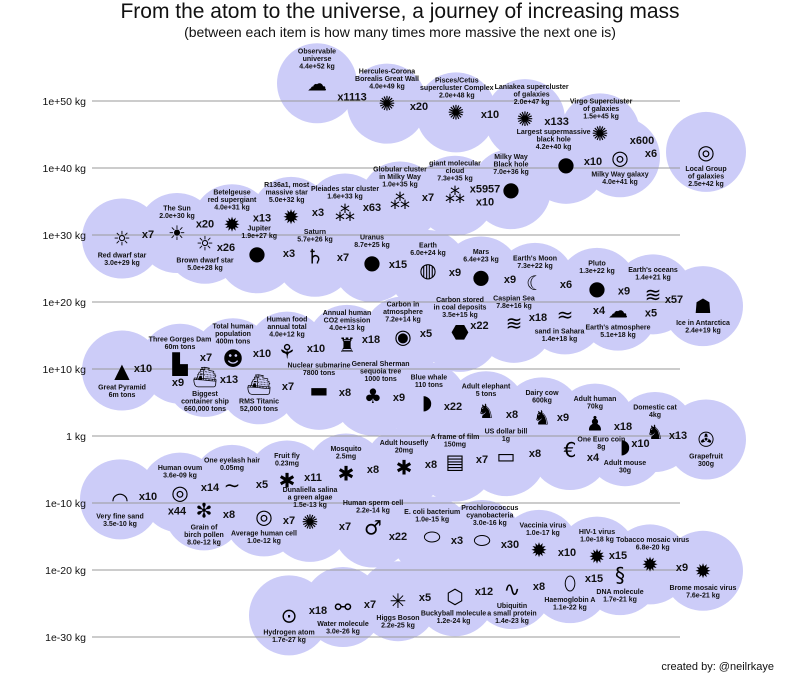 This screenshot has height=679, width=800. Describe the element at coordinates (346, 457) in the screenshot. I see `item-mass: 2.5mg` at that location.